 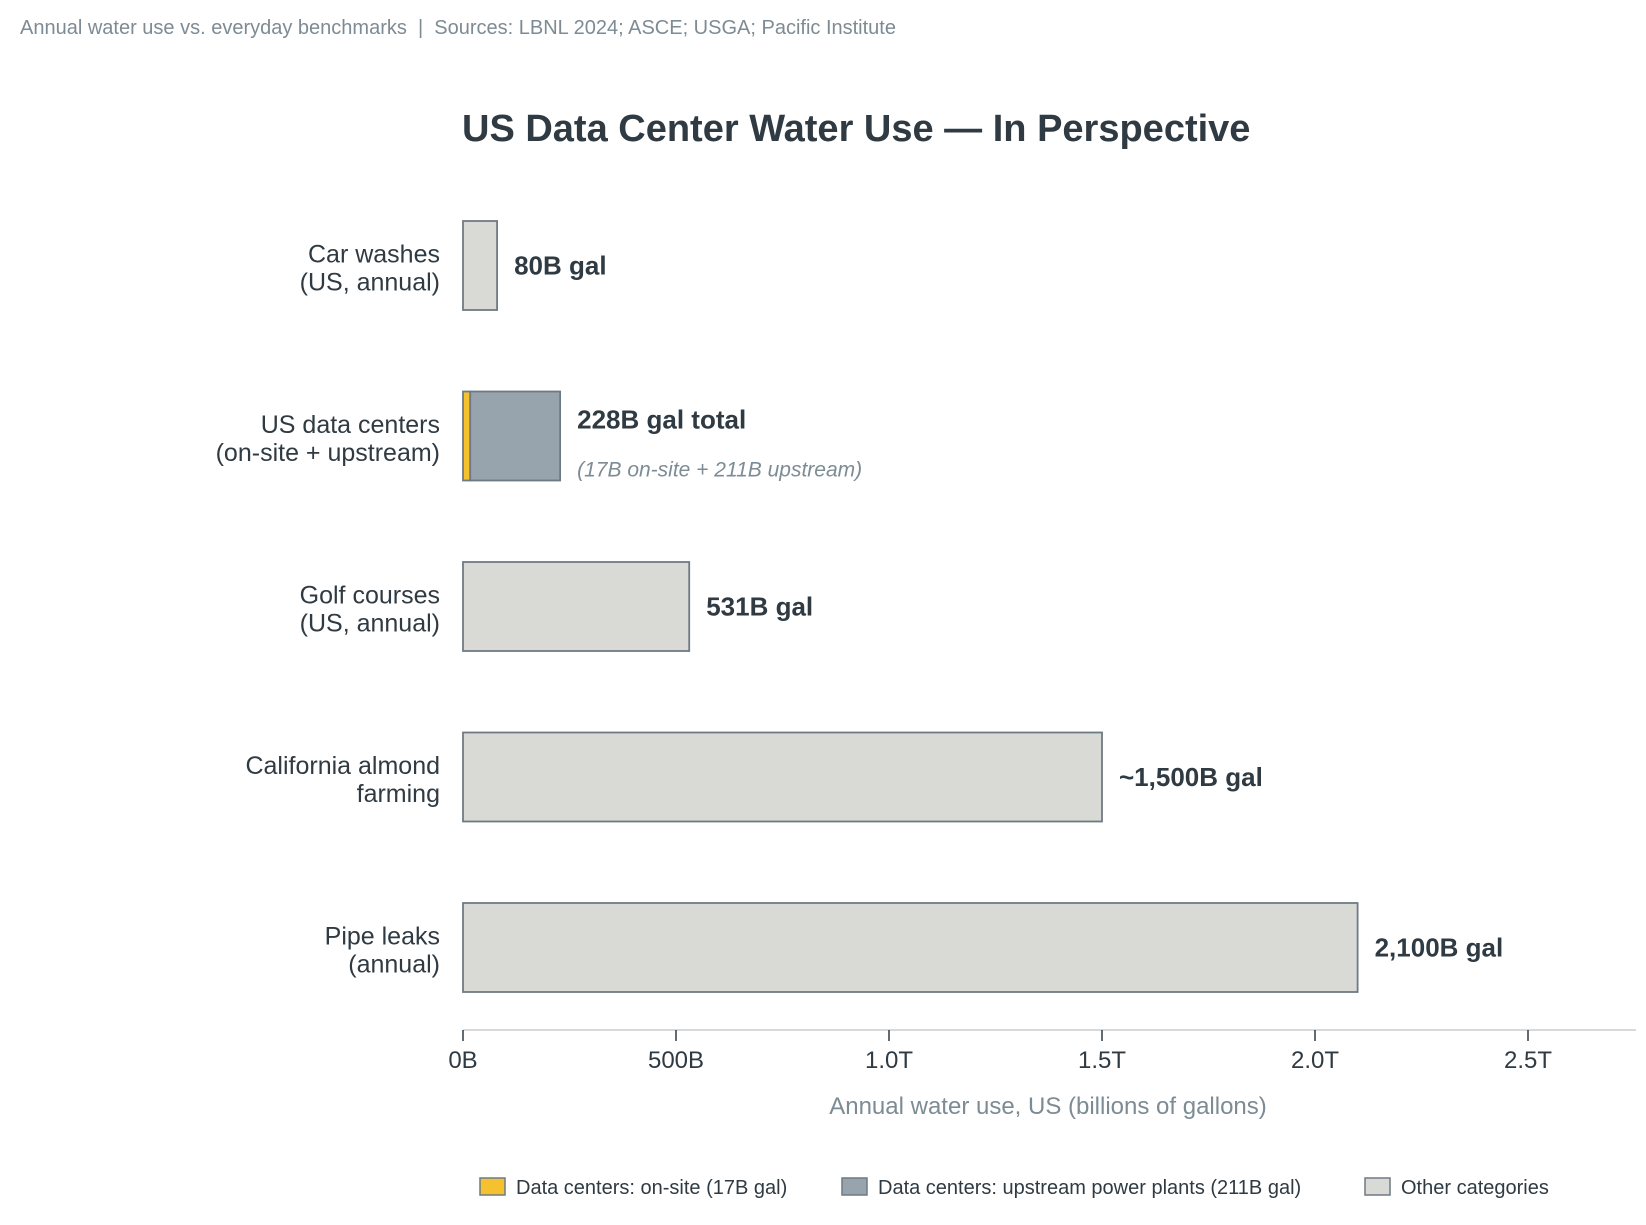 What do you see at coordinates (719, 470) in the screenshot?
I see `value-sublabel: (17B on-site + 211B upstream)` at bounding box center [719, 470].